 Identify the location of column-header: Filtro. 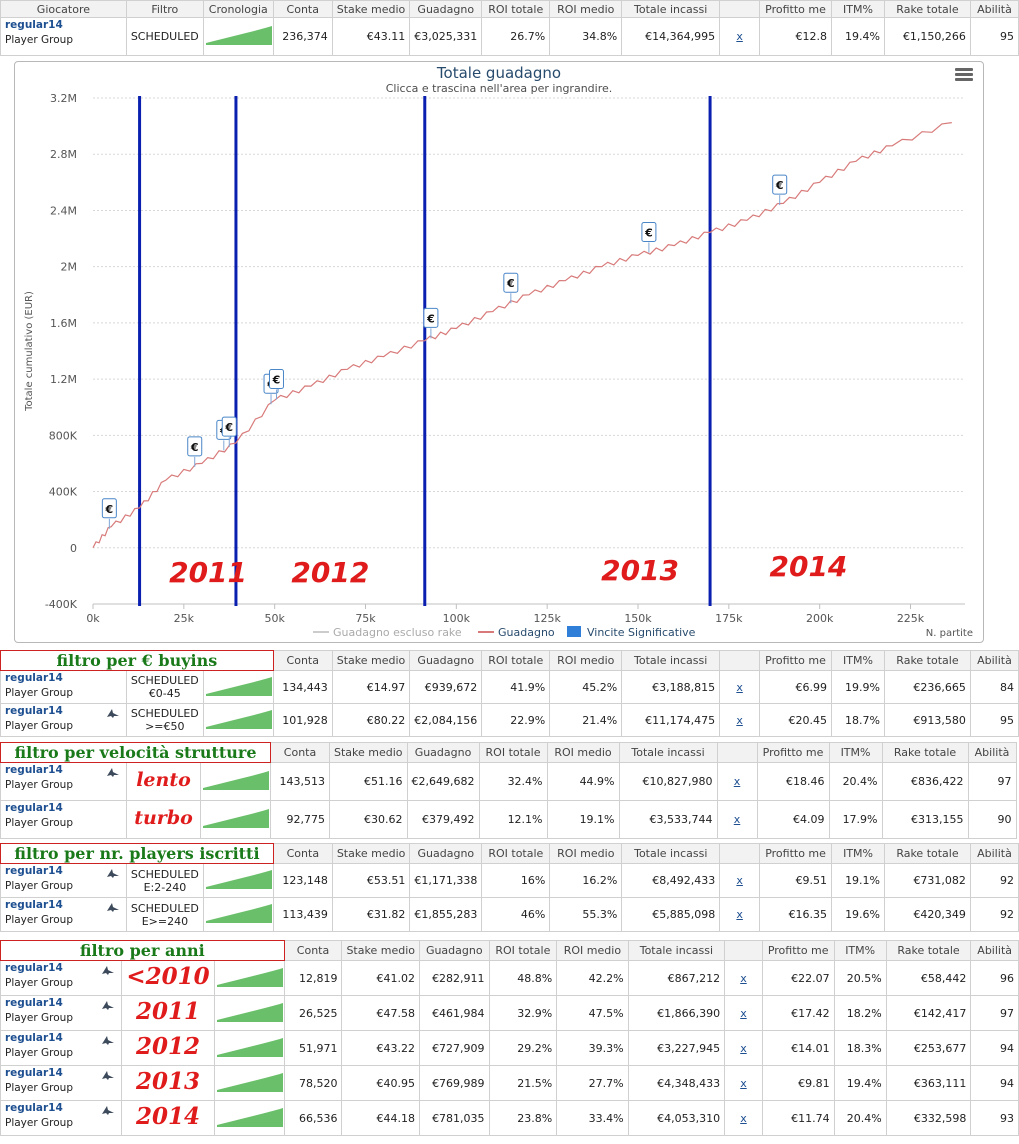
(164, 9).